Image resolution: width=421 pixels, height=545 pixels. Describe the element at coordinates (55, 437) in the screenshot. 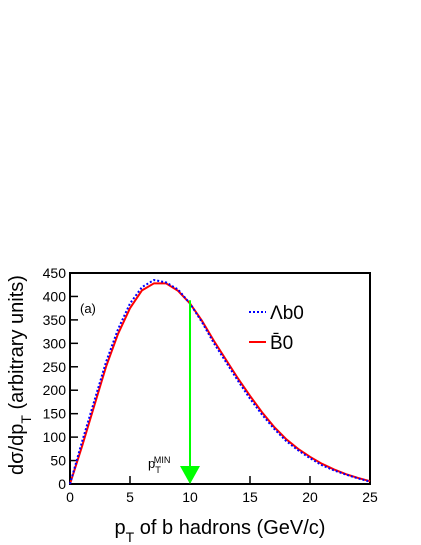

I see `y-tick-label: 100` at that location.